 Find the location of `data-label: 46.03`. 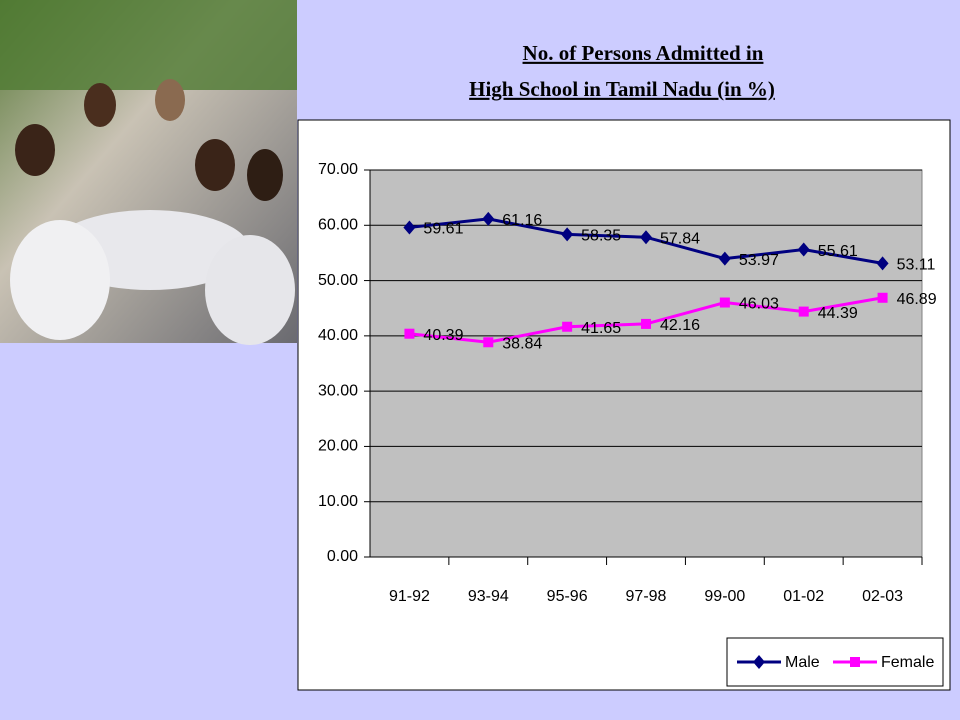

data-label: 46.03 is located at coordinates (759, 304).